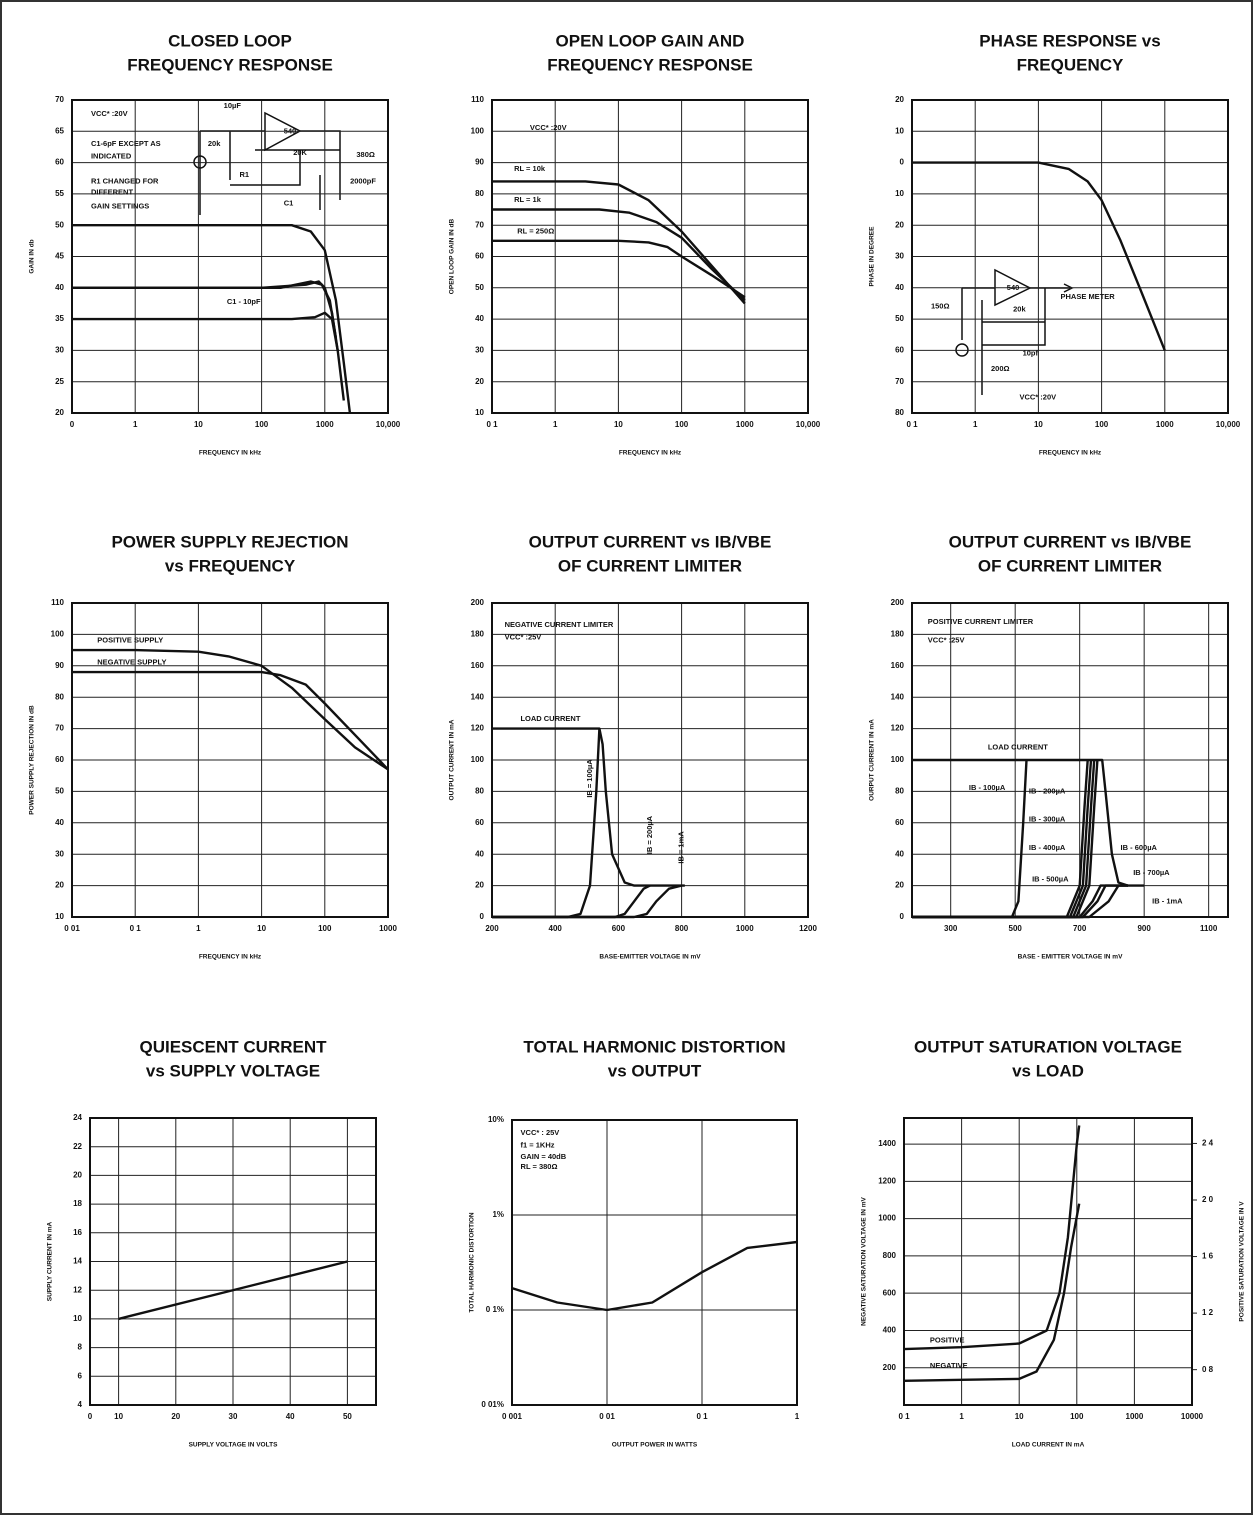 This screenshot has height=1516, width=1254. What do you see at coordinates (538, 1145) in the screenshot?
I see `annotation: f1 = 1KHz` at bounding box center [538, 1145].